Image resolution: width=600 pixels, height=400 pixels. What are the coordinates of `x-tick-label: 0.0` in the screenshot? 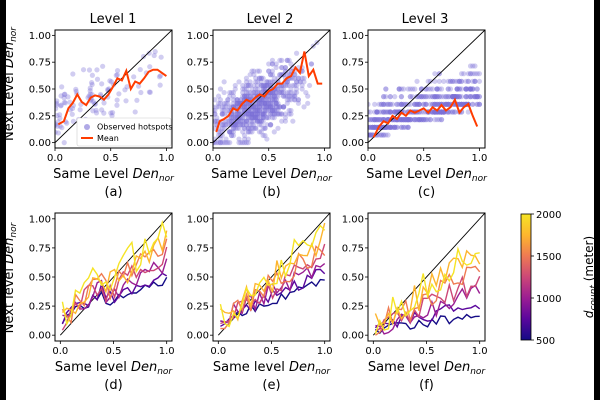 It's located at (373, 351).